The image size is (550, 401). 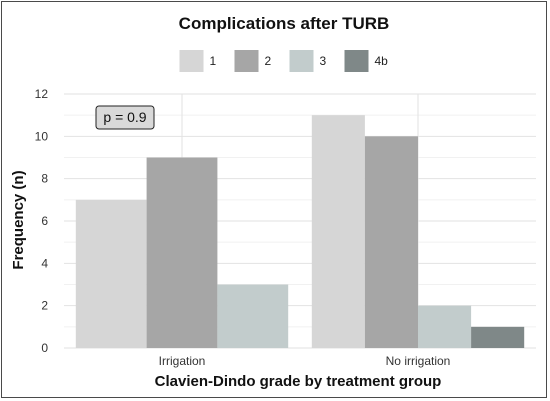 I want to click on legend-label: 1, so click(x=213, y=61).